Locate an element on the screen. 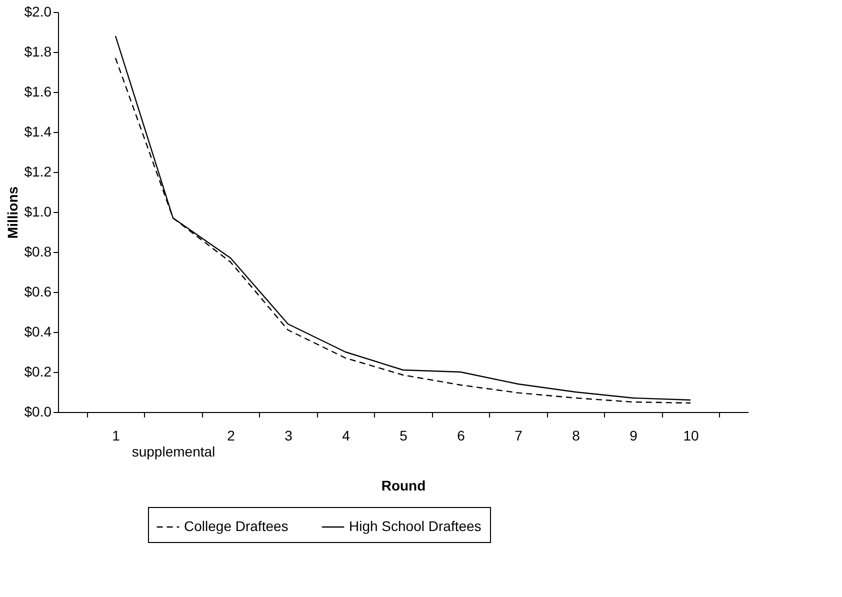 The height and width of the screenshot is (597, 842). y-tick-label: $1.0 is located at coordinates (38, 212).